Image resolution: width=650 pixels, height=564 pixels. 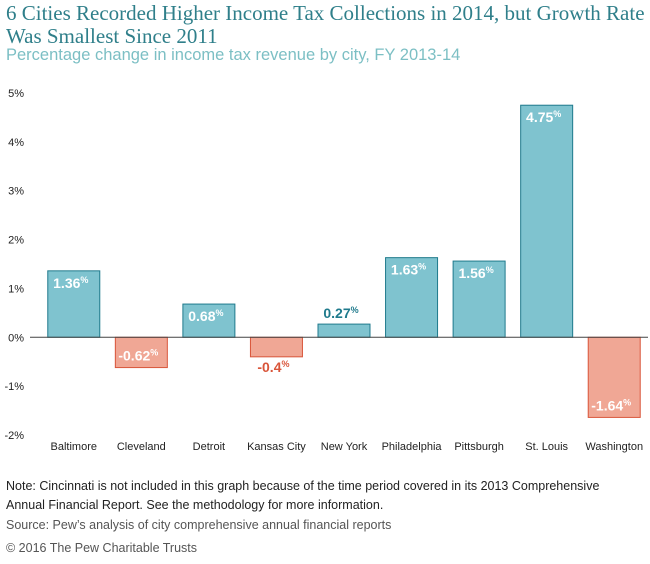 I want to click on x-tick-label: Washington, so click(x=614, y=447).